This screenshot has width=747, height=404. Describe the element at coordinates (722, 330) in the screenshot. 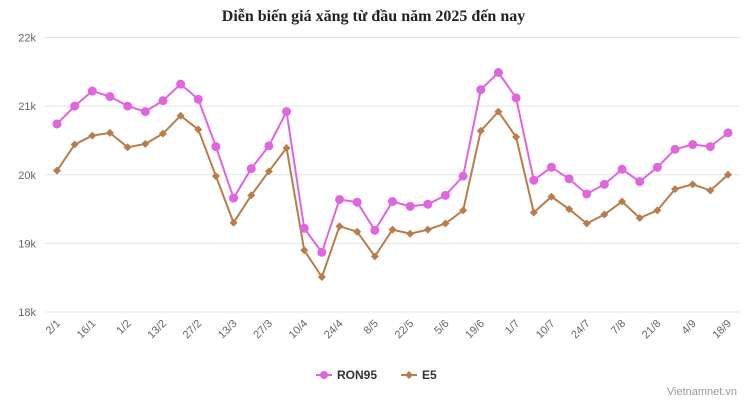

I see `x-tick-label: 18/9` at that location.